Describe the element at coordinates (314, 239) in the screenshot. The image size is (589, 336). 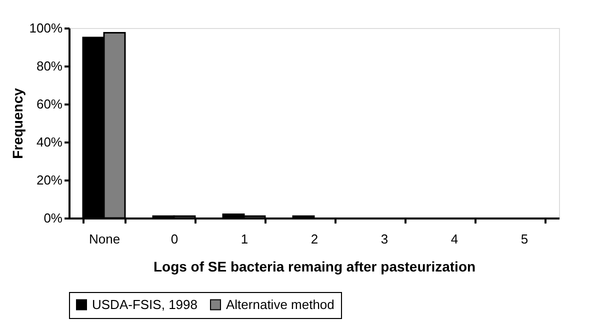
I see `x-tick-label: 2` at that location.